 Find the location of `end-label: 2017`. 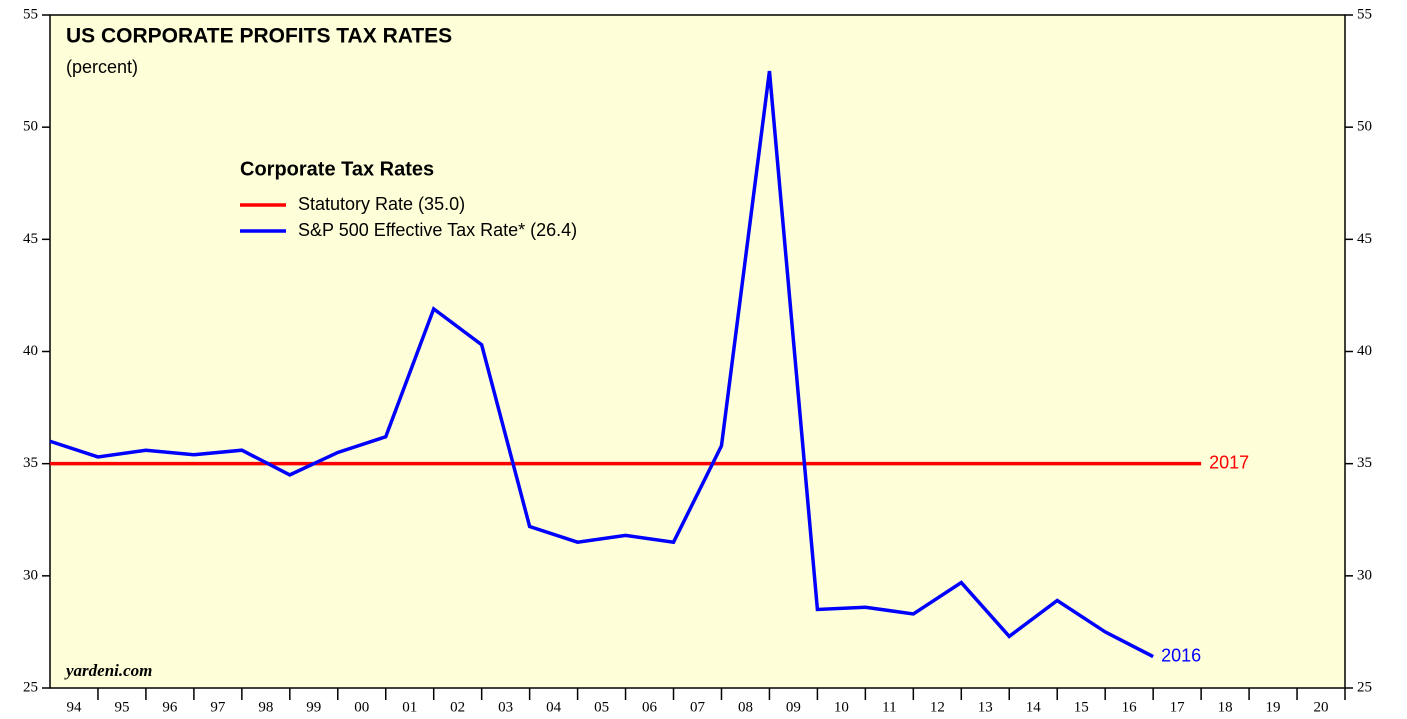

end-label: 2017 is located at coordinates (1229, 462).